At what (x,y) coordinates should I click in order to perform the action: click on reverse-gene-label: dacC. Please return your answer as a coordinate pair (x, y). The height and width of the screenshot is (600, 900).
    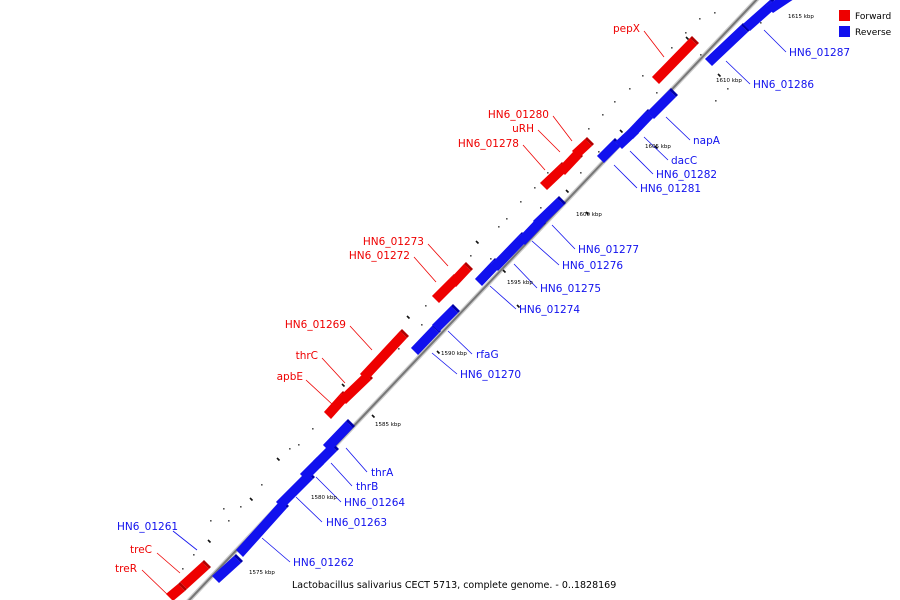
    Looking at the image, I should click on (684, 161).